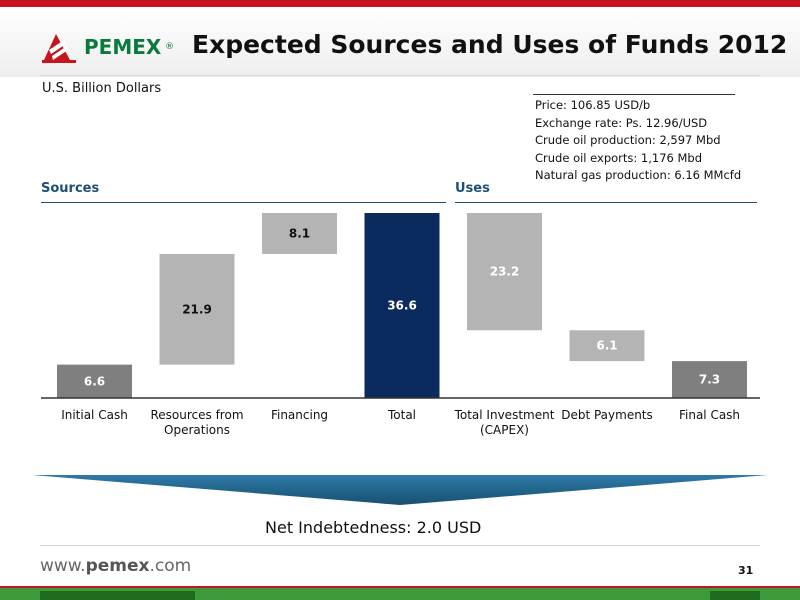  I want to click on url-brand: pemex, so click(117, 566).